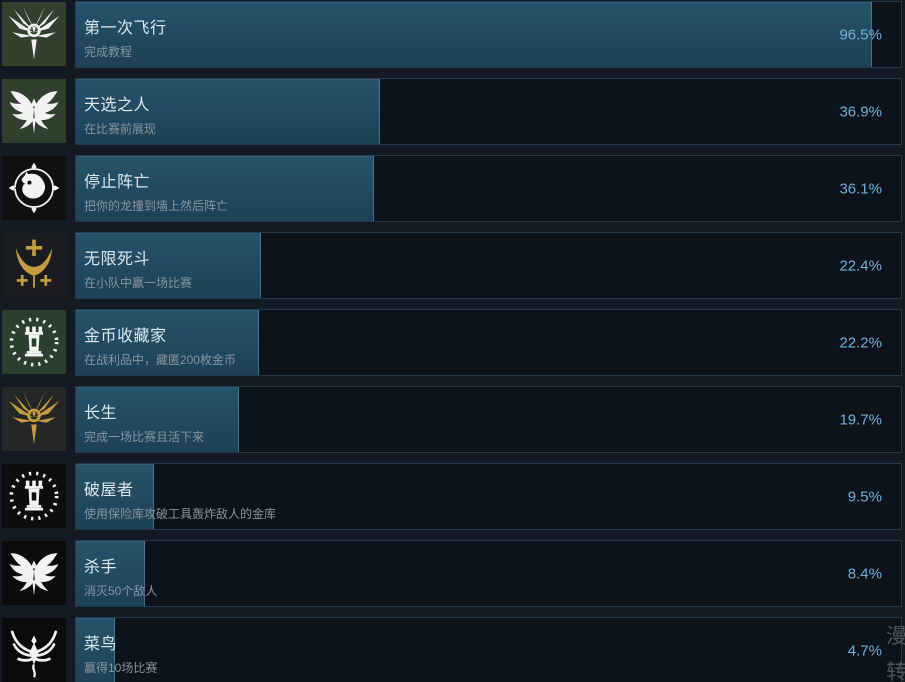 This screenshot has height=682, width=905. Describe the element at coordinates (488, 419) in the screenshot. I see `achievement-progress-bar: 长生 完成一场比赛且活下来 19.7%` at that location.